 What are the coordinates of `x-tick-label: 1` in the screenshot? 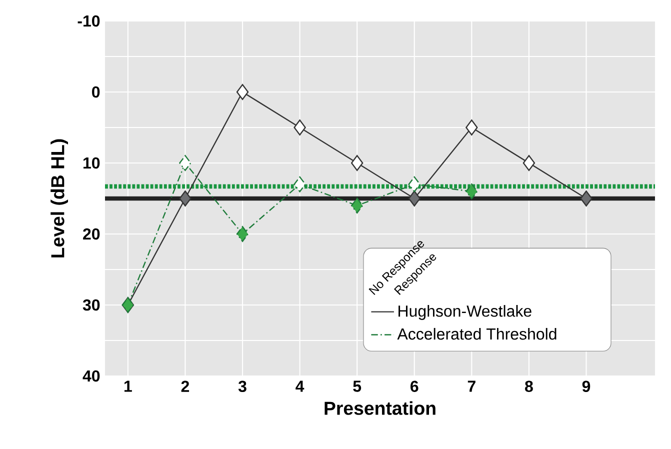 It's located at (128, 386).